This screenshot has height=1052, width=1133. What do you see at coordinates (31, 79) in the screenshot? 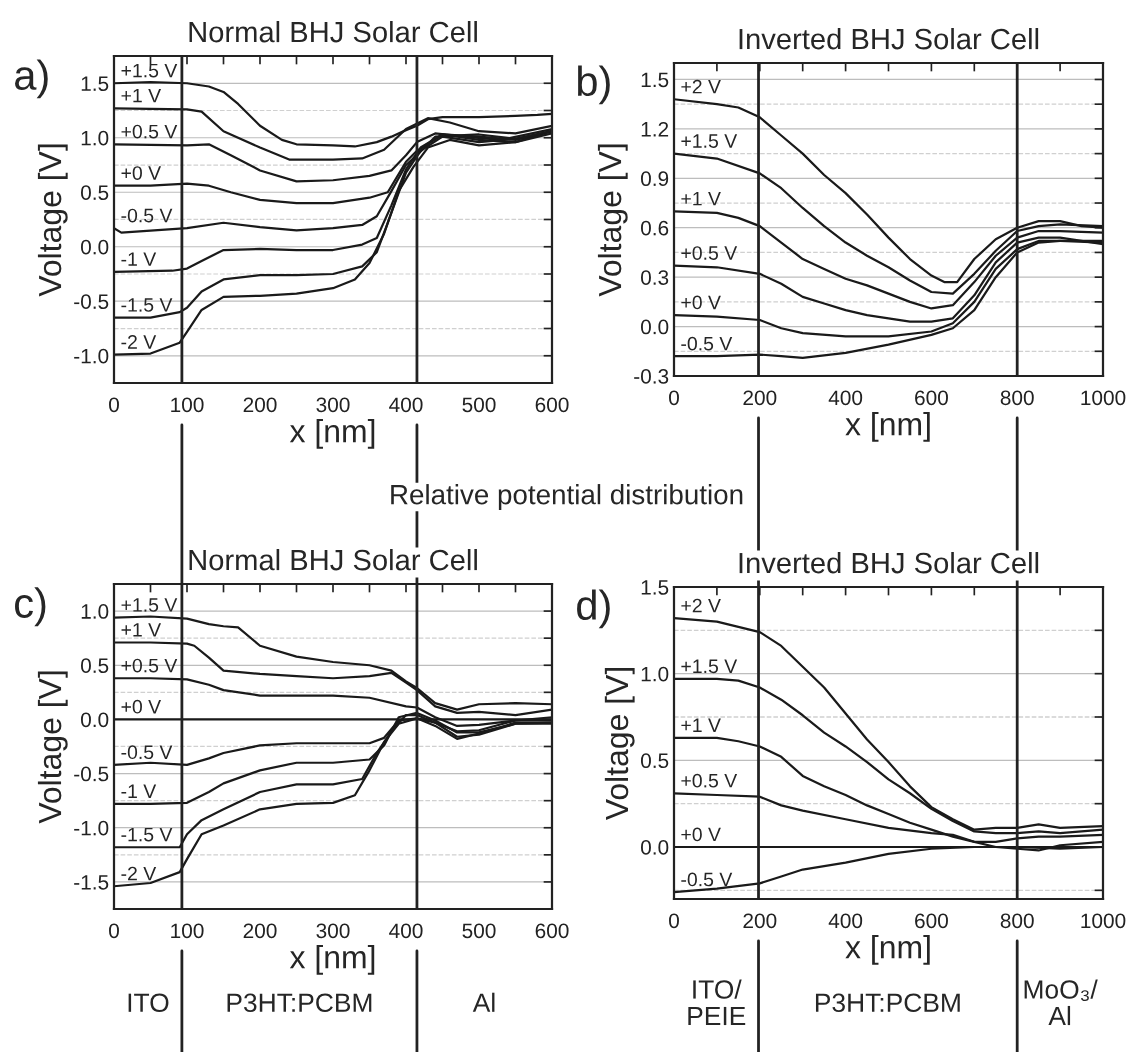
I see `text: a)` at bounding box center [31, 79].